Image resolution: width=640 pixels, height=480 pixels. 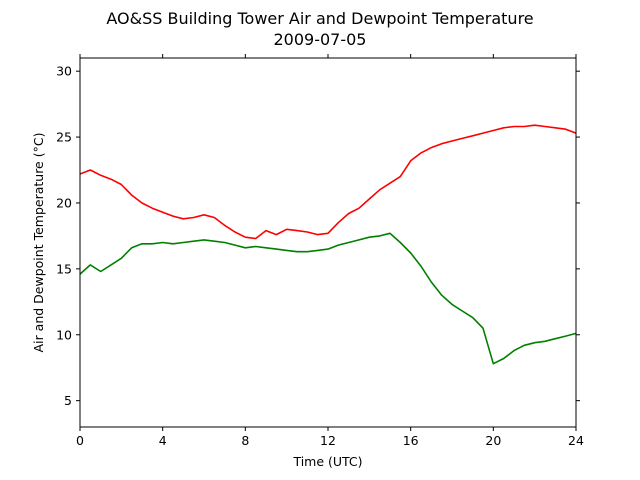 I want to click on x-tick-label: 4, so click(x=163, y=440).